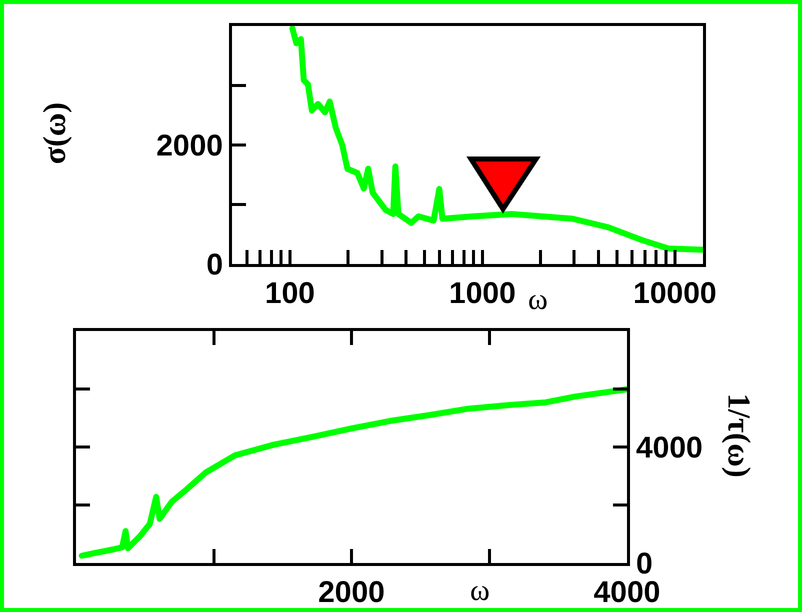 The image size is (802, 612). What do you see at coordinates (740, 435) in the screenshot?
I see `y-axis-title: 1/τ(ω)` at bounding box center [740, 435].